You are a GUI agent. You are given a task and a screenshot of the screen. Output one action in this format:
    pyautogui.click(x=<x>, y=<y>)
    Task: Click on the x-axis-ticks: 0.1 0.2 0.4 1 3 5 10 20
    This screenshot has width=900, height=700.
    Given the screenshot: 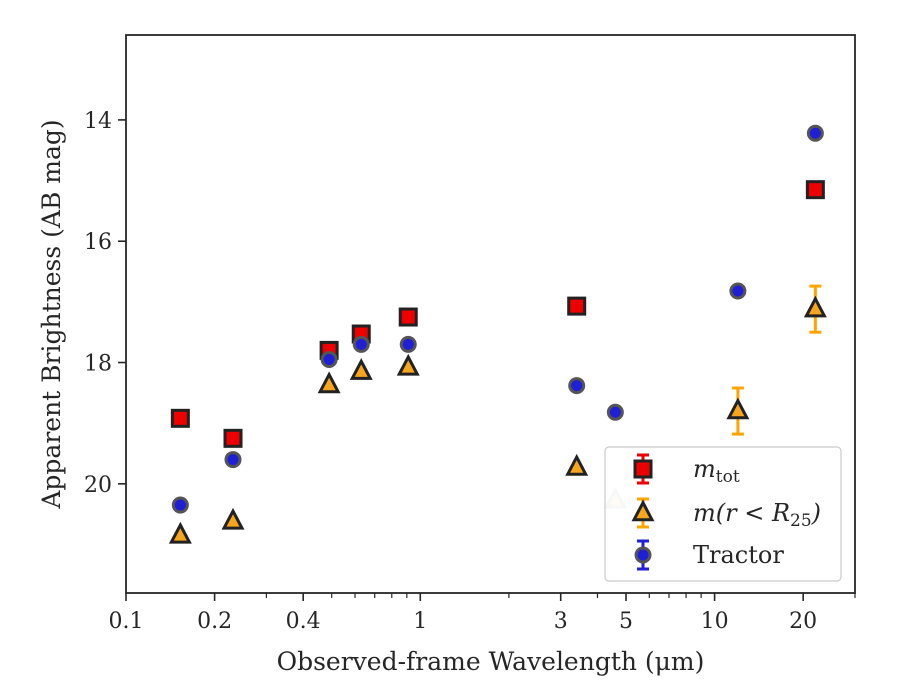 What is the action you would take?
    pyautogui.click(x=482, y=613)
    